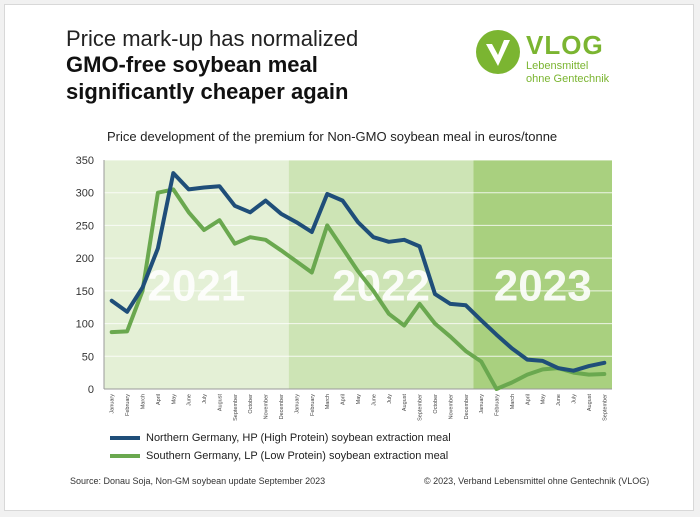 This screenshot has height=517, width=700. Describe the element at coordinates (85, 194) in the screenshot. I see `y-tick-label: 300` at that location.